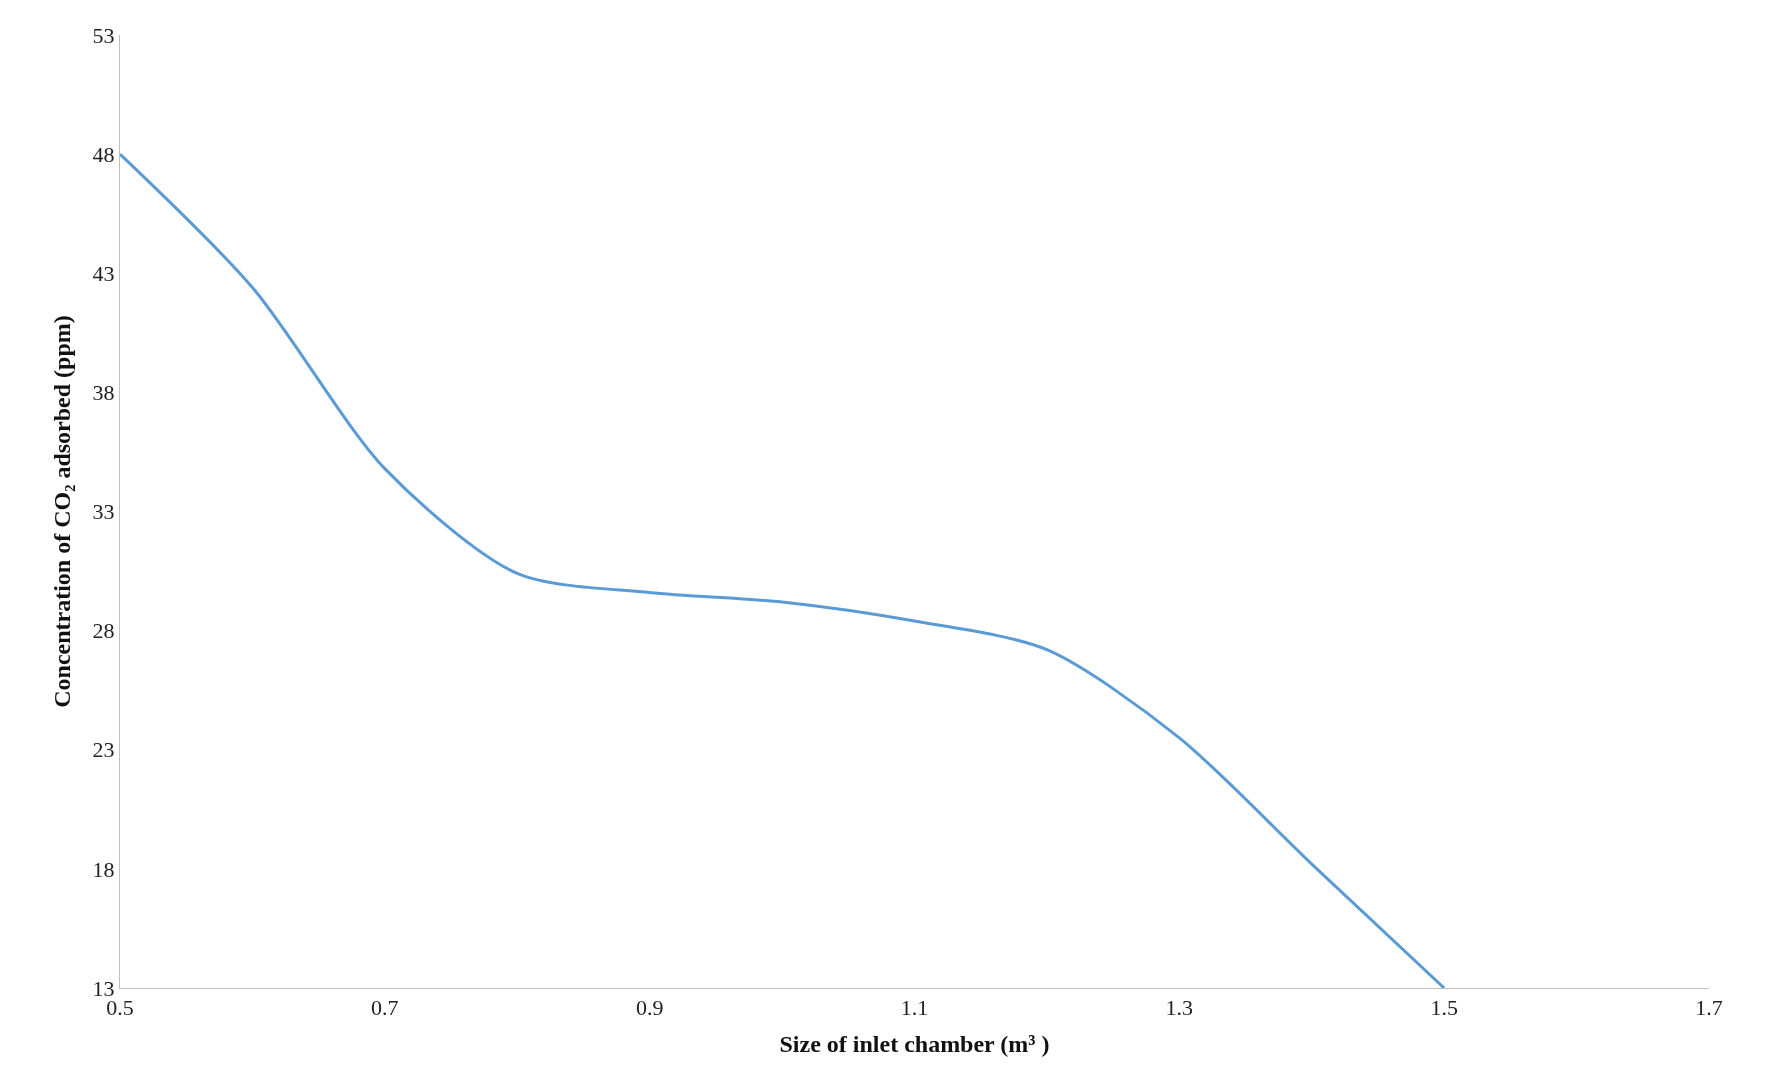  What do you see at coordinates (103, 154) in the screenshot?
I see `y-tick-label: 48` at bounding box center [103, 154].